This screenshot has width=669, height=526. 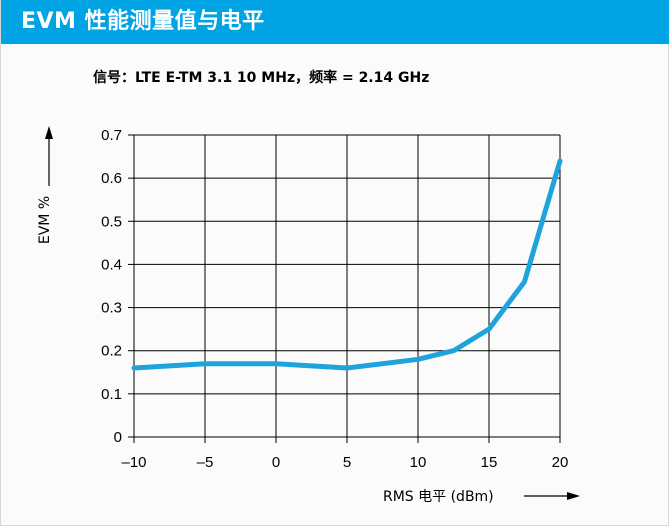 What do you see at coordinates (111, 394) in the screenshot?
I see `y-tick-label: 0.1` at bounding box center [111, 394].